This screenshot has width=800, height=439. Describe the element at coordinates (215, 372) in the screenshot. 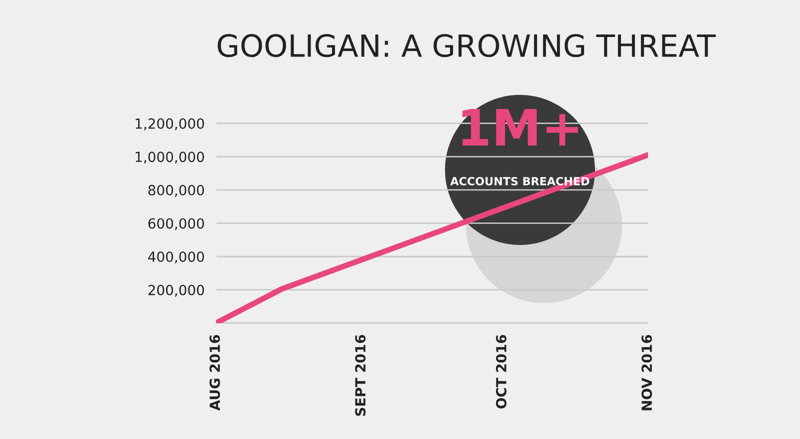

I see `x-tick-label: AUG 2016` at that location.